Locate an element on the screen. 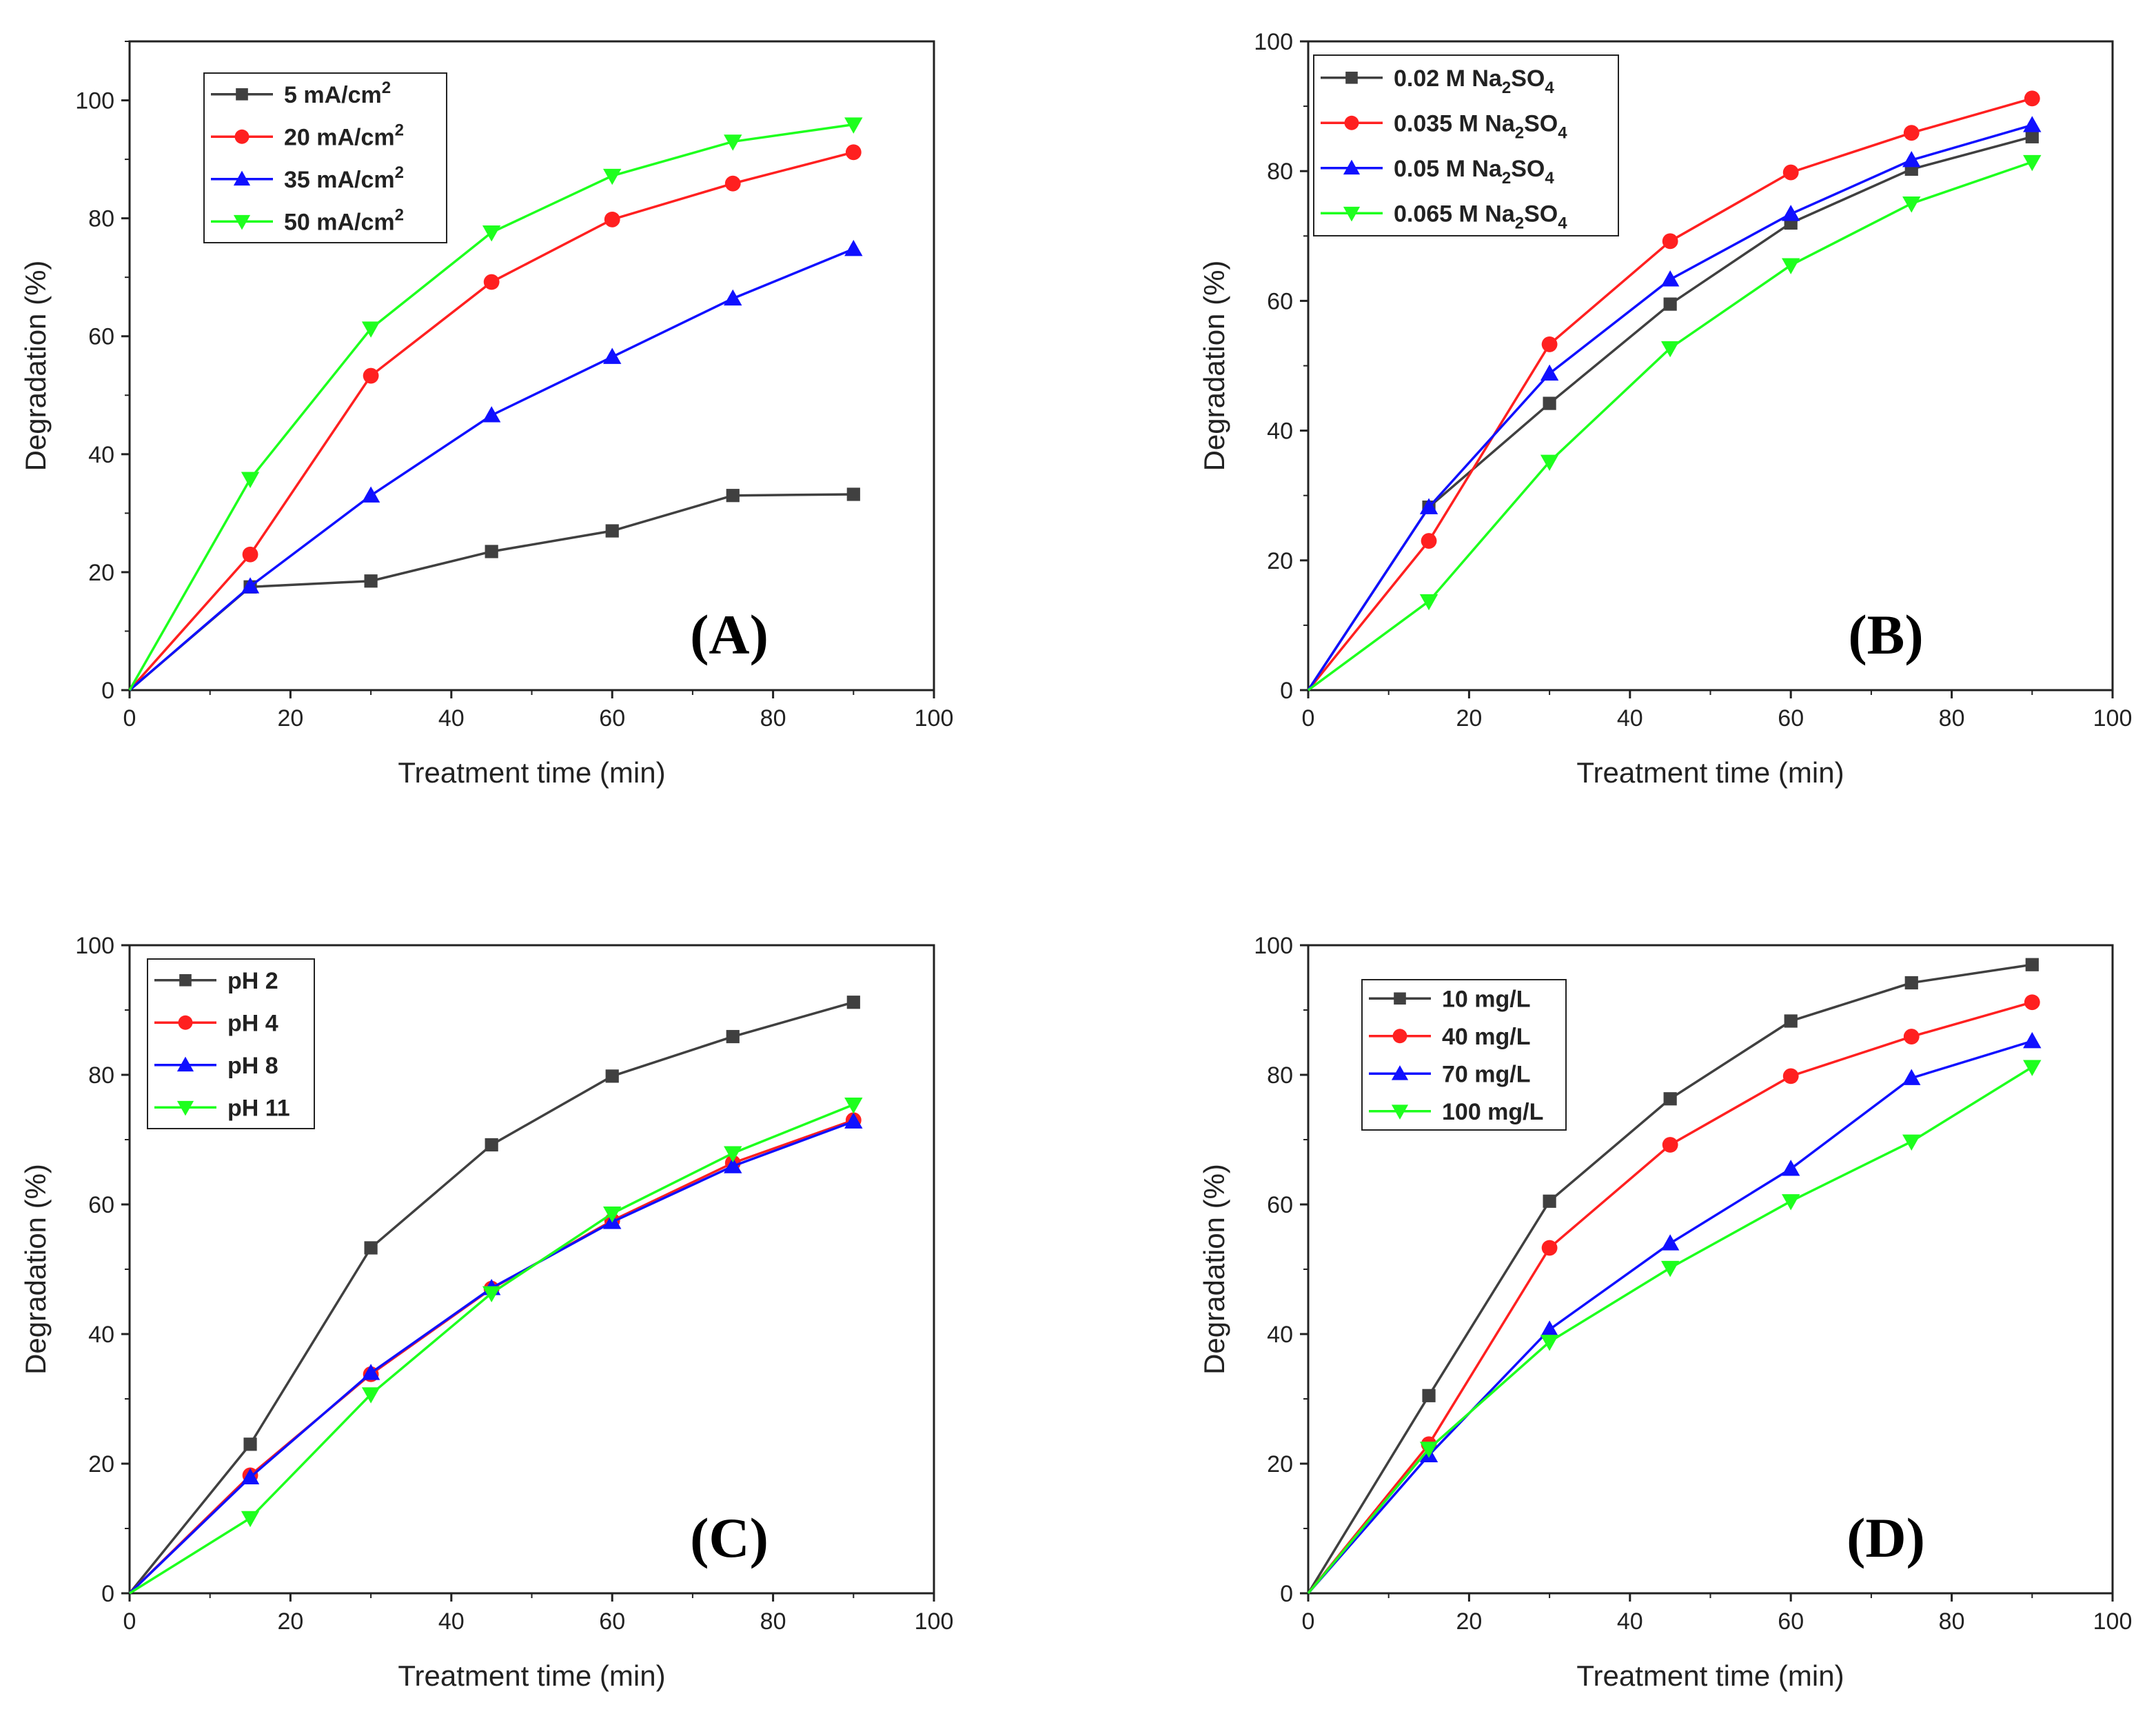 The image size is (2156, 1716). legend-label: pH 4 is located at coordinates (252, 1023).